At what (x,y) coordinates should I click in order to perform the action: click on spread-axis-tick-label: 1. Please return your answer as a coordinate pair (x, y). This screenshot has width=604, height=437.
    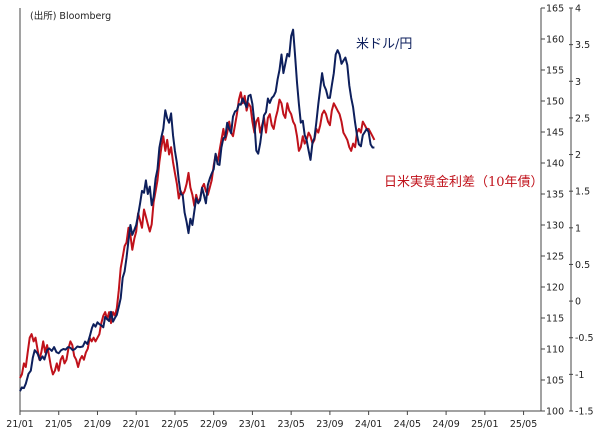
    Looking at the image, I should click on (578, 228).